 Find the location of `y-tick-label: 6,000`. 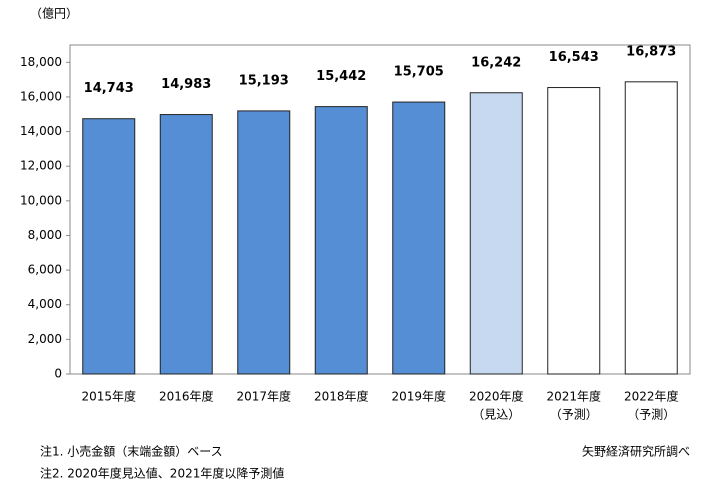

y-tick-label: 6,000 is located at coordinates (45, 270).